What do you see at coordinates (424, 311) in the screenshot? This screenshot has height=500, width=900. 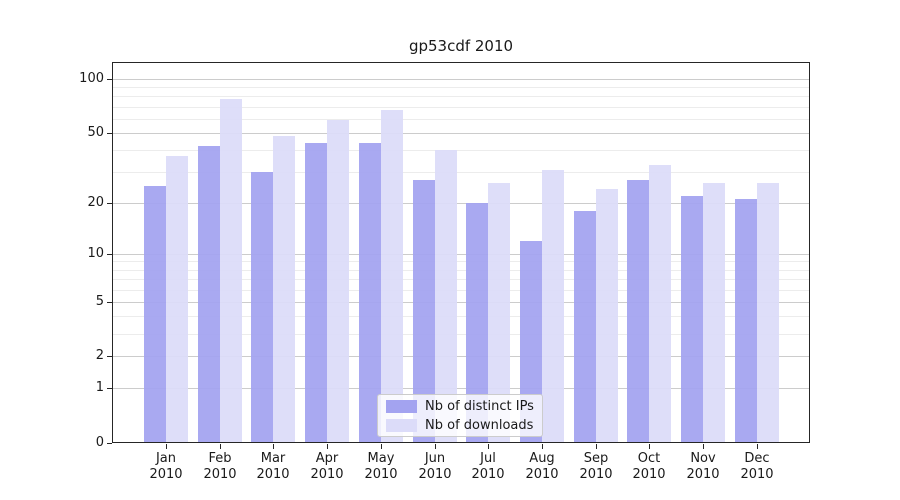 I see `bar-jun-distinct-ips` at bounding box center [424, 311].